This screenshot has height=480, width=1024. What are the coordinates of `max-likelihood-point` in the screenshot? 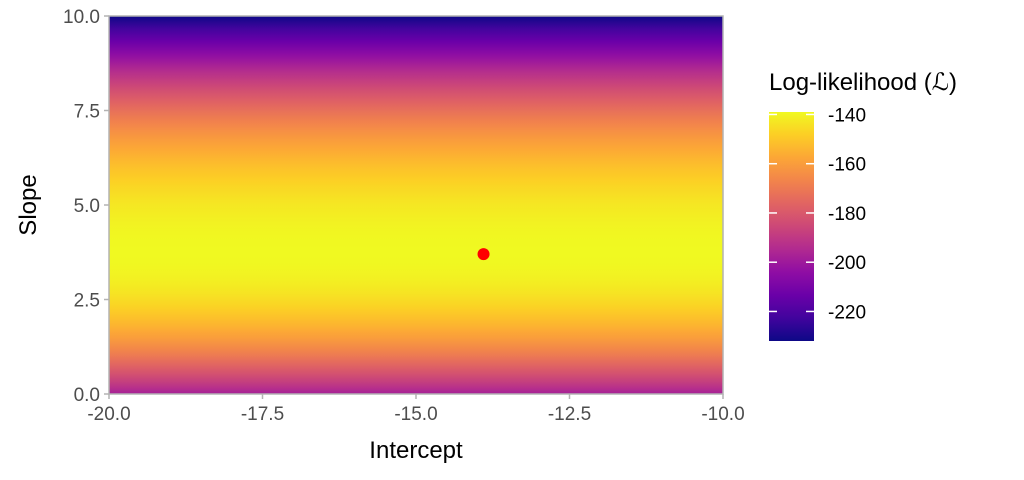 It's located at (483, 254).